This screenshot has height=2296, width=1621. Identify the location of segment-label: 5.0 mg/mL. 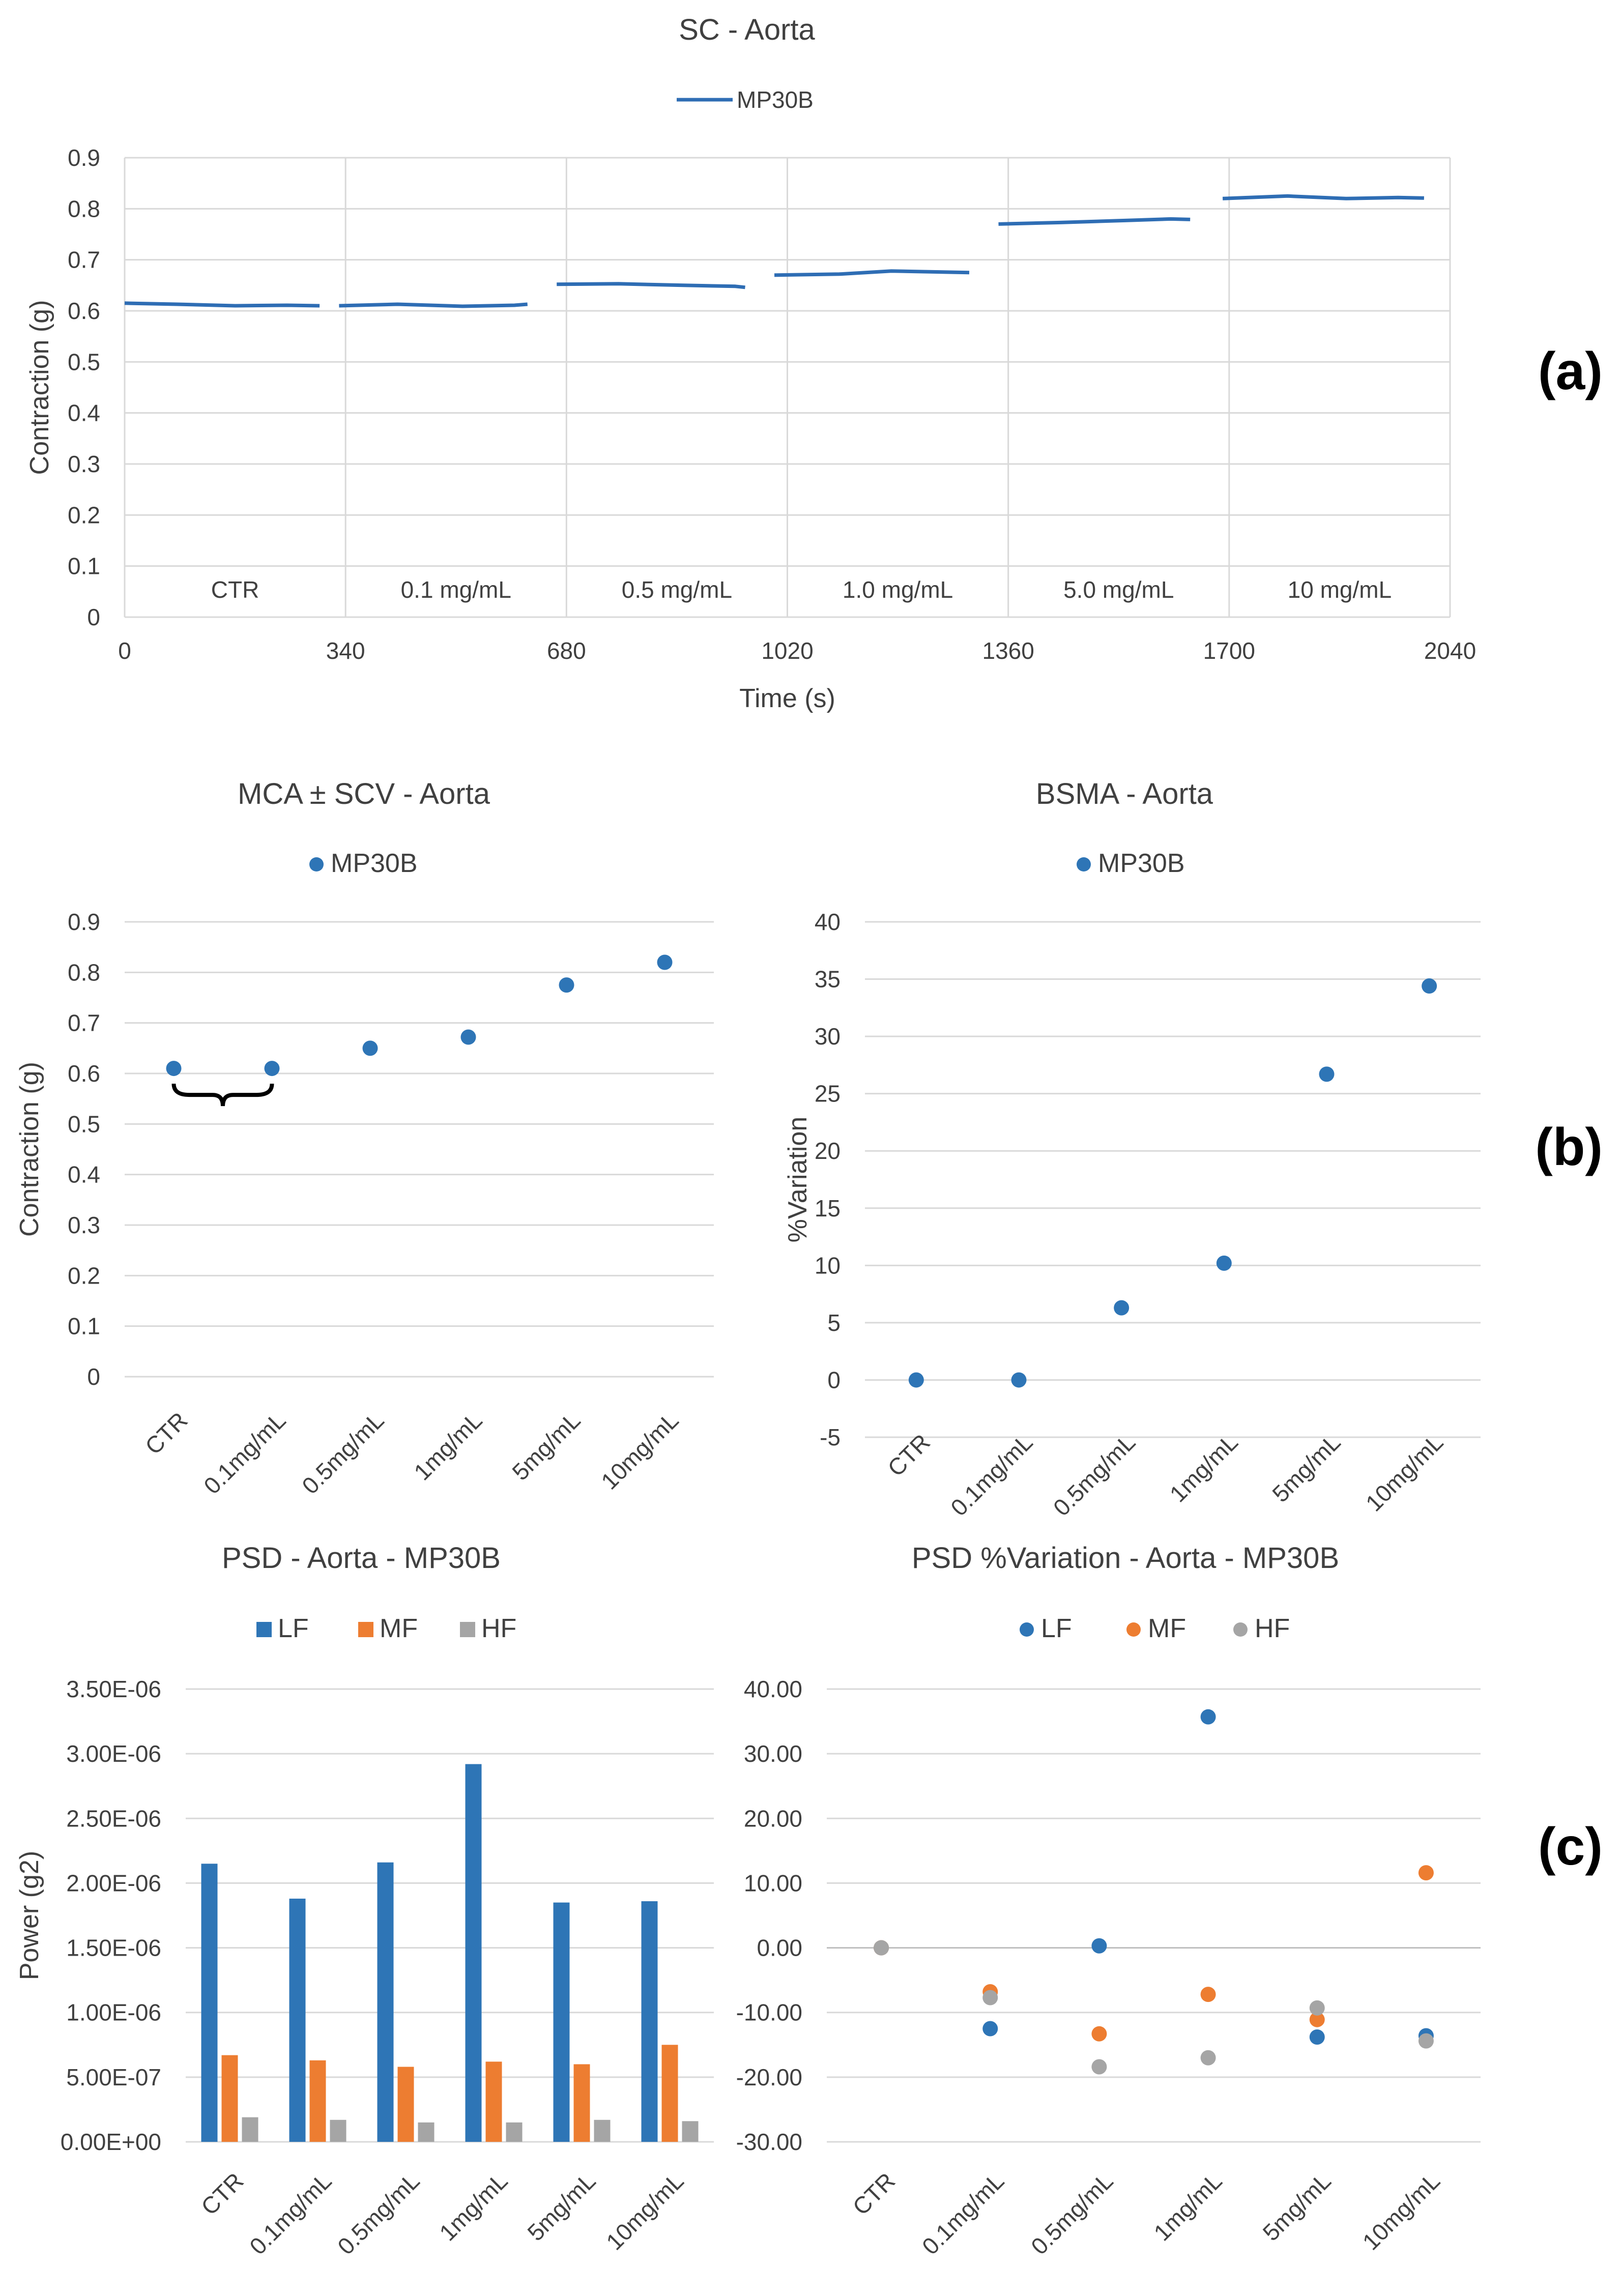
(1118, 589).